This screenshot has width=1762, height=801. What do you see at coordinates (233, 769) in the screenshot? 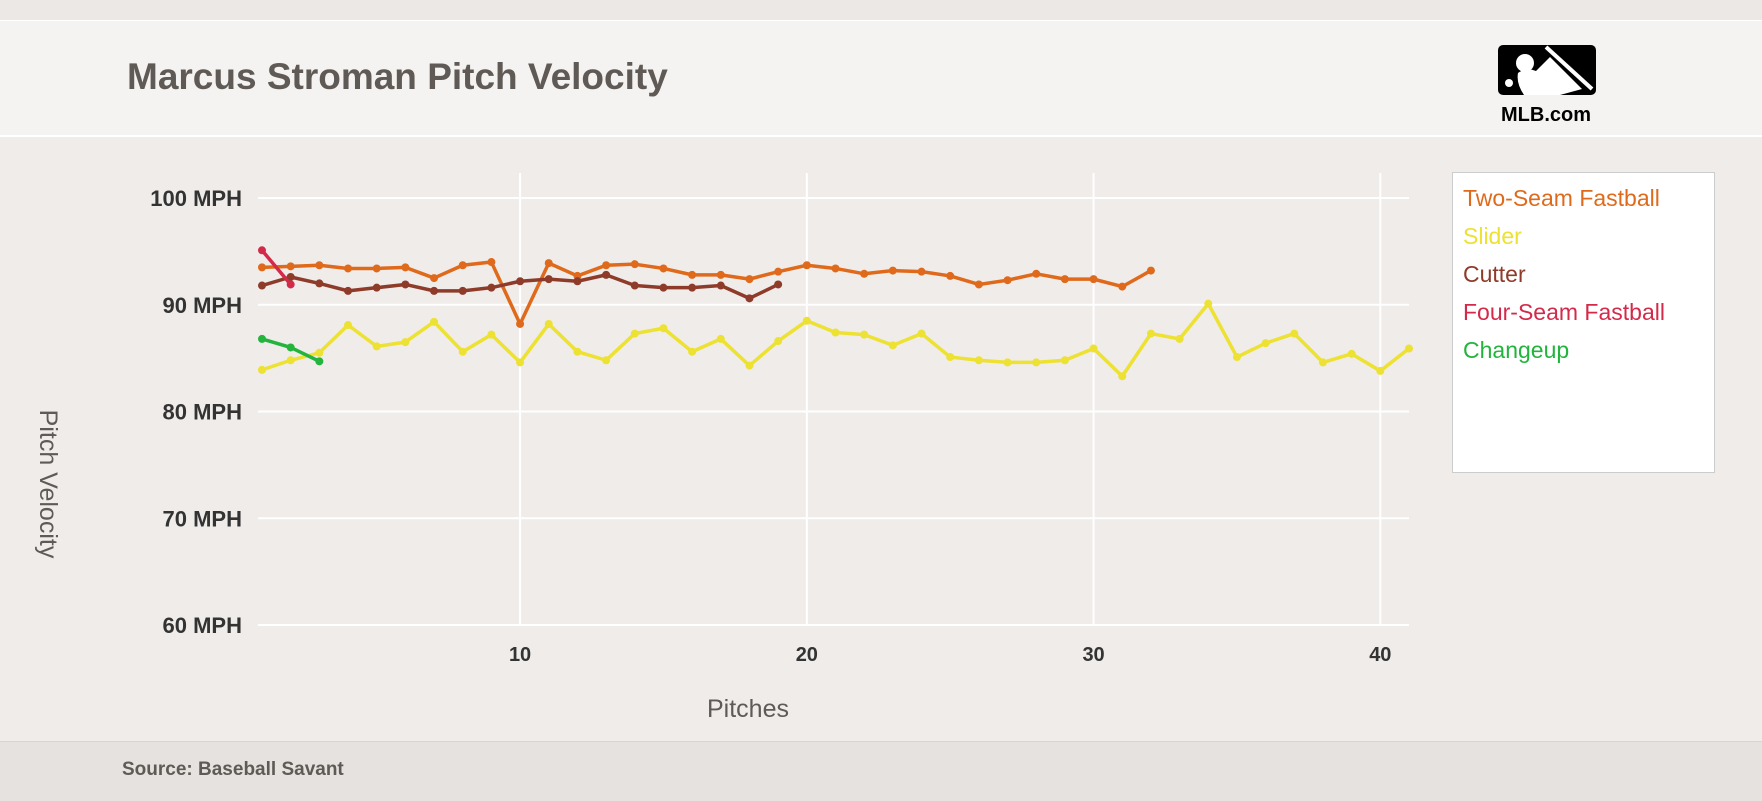
I see `source-note: Source: Baseball Savant` at bounding box center [233, 769].